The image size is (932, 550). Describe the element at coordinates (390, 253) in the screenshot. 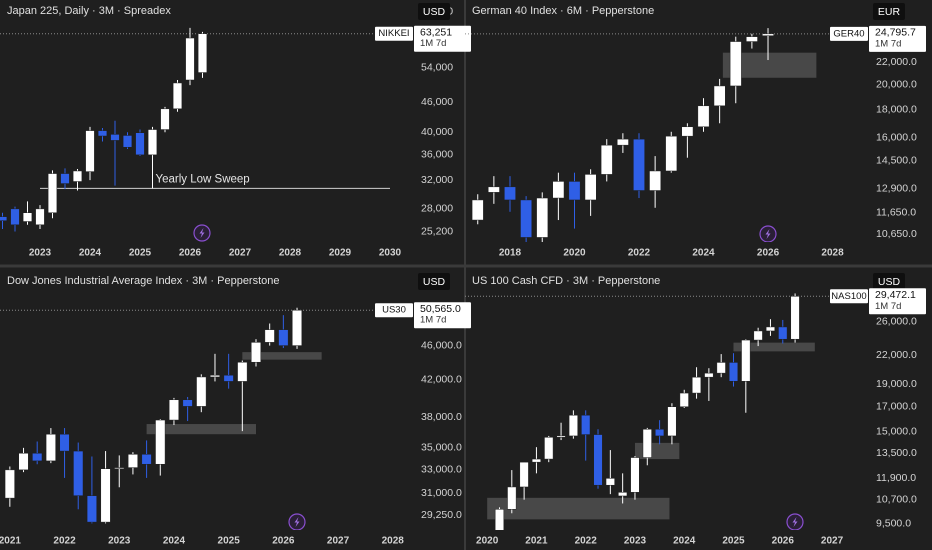

I see `x-tick-label: 2030` at that location.